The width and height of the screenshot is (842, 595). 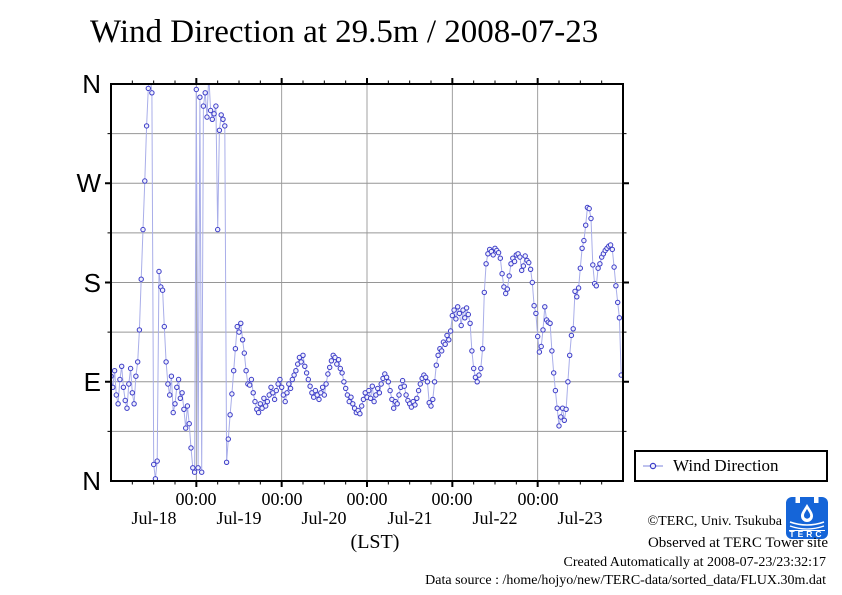 I want to click on y-axis-label-0: N, so click(x=91, y=481).